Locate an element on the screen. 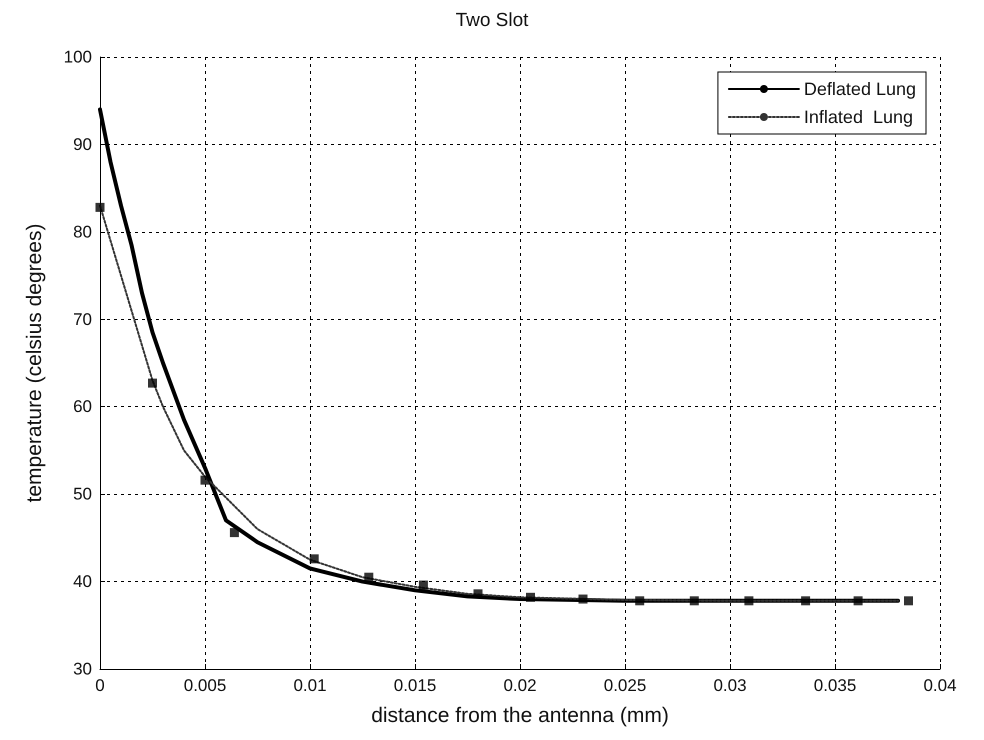 Image resolution: width=984 pixels, height=740 pixels. x-tick-label: 0.005 is located at coordinates (205, 685).